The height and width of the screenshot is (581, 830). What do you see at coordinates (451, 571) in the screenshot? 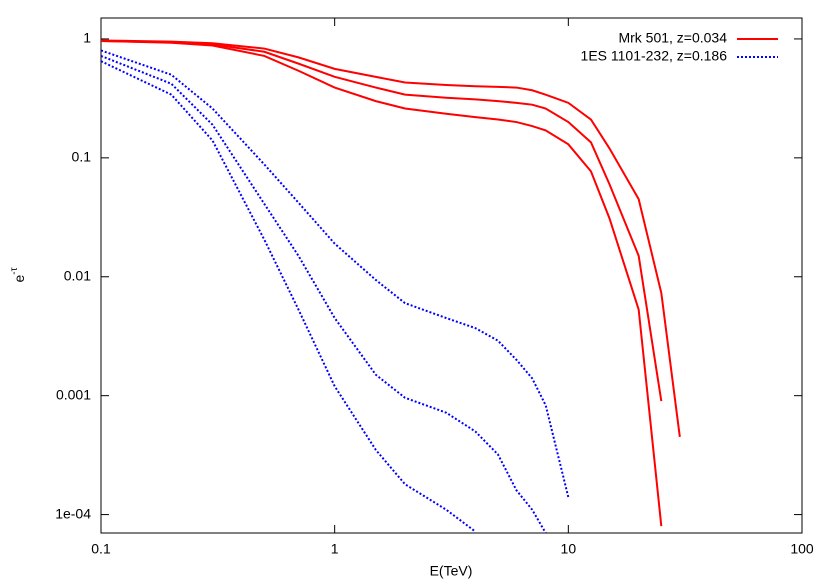
I see `x-axis-label: E(TeV)` at bounding box center [451, 571].